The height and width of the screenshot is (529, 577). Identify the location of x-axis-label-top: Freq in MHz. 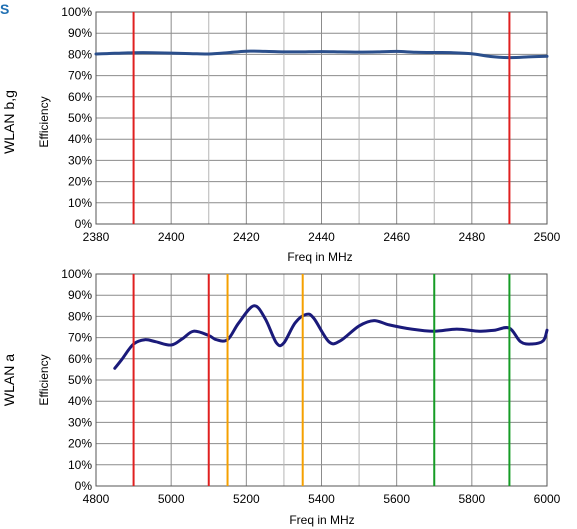
(319, 257).